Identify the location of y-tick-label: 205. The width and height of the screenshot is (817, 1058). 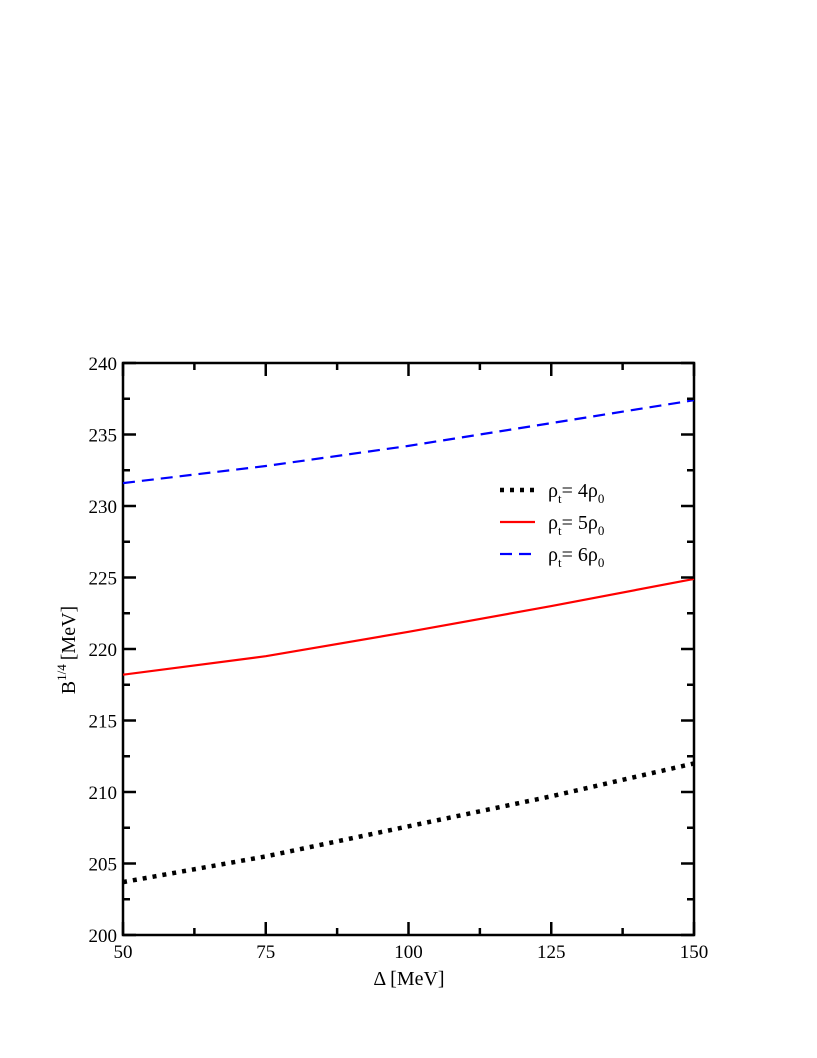
(103, 865).